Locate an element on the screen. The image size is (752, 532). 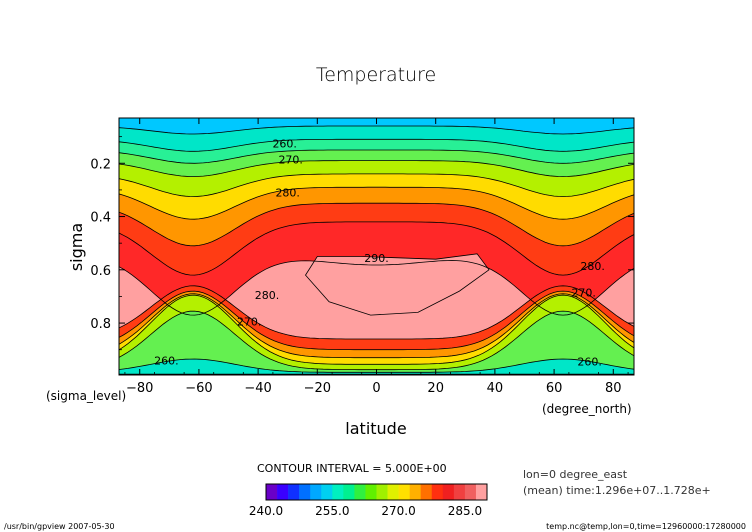
colorbar-label-0: 240.0 is located at coordinates (266, 511).